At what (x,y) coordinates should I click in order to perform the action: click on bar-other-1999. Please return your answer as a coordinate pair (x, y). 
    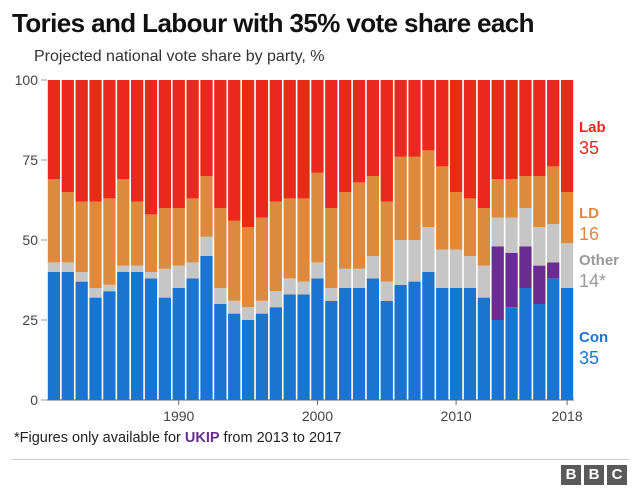
    Looking at the image, I should click on (303, 288).